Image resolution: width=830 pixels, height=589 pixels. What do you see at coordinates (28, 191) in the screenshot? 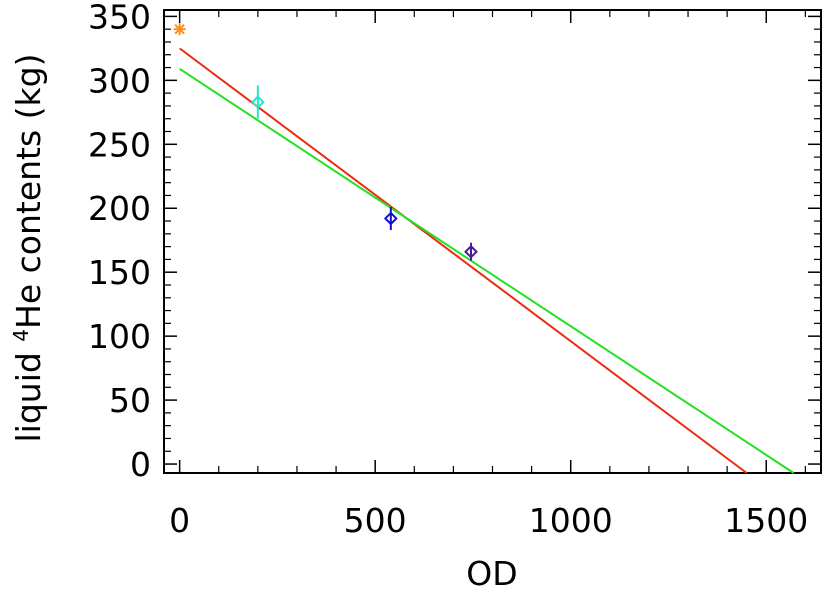
I see `y-axis-title-part-2: He contents (kg)` at bounding box center [28, 191].